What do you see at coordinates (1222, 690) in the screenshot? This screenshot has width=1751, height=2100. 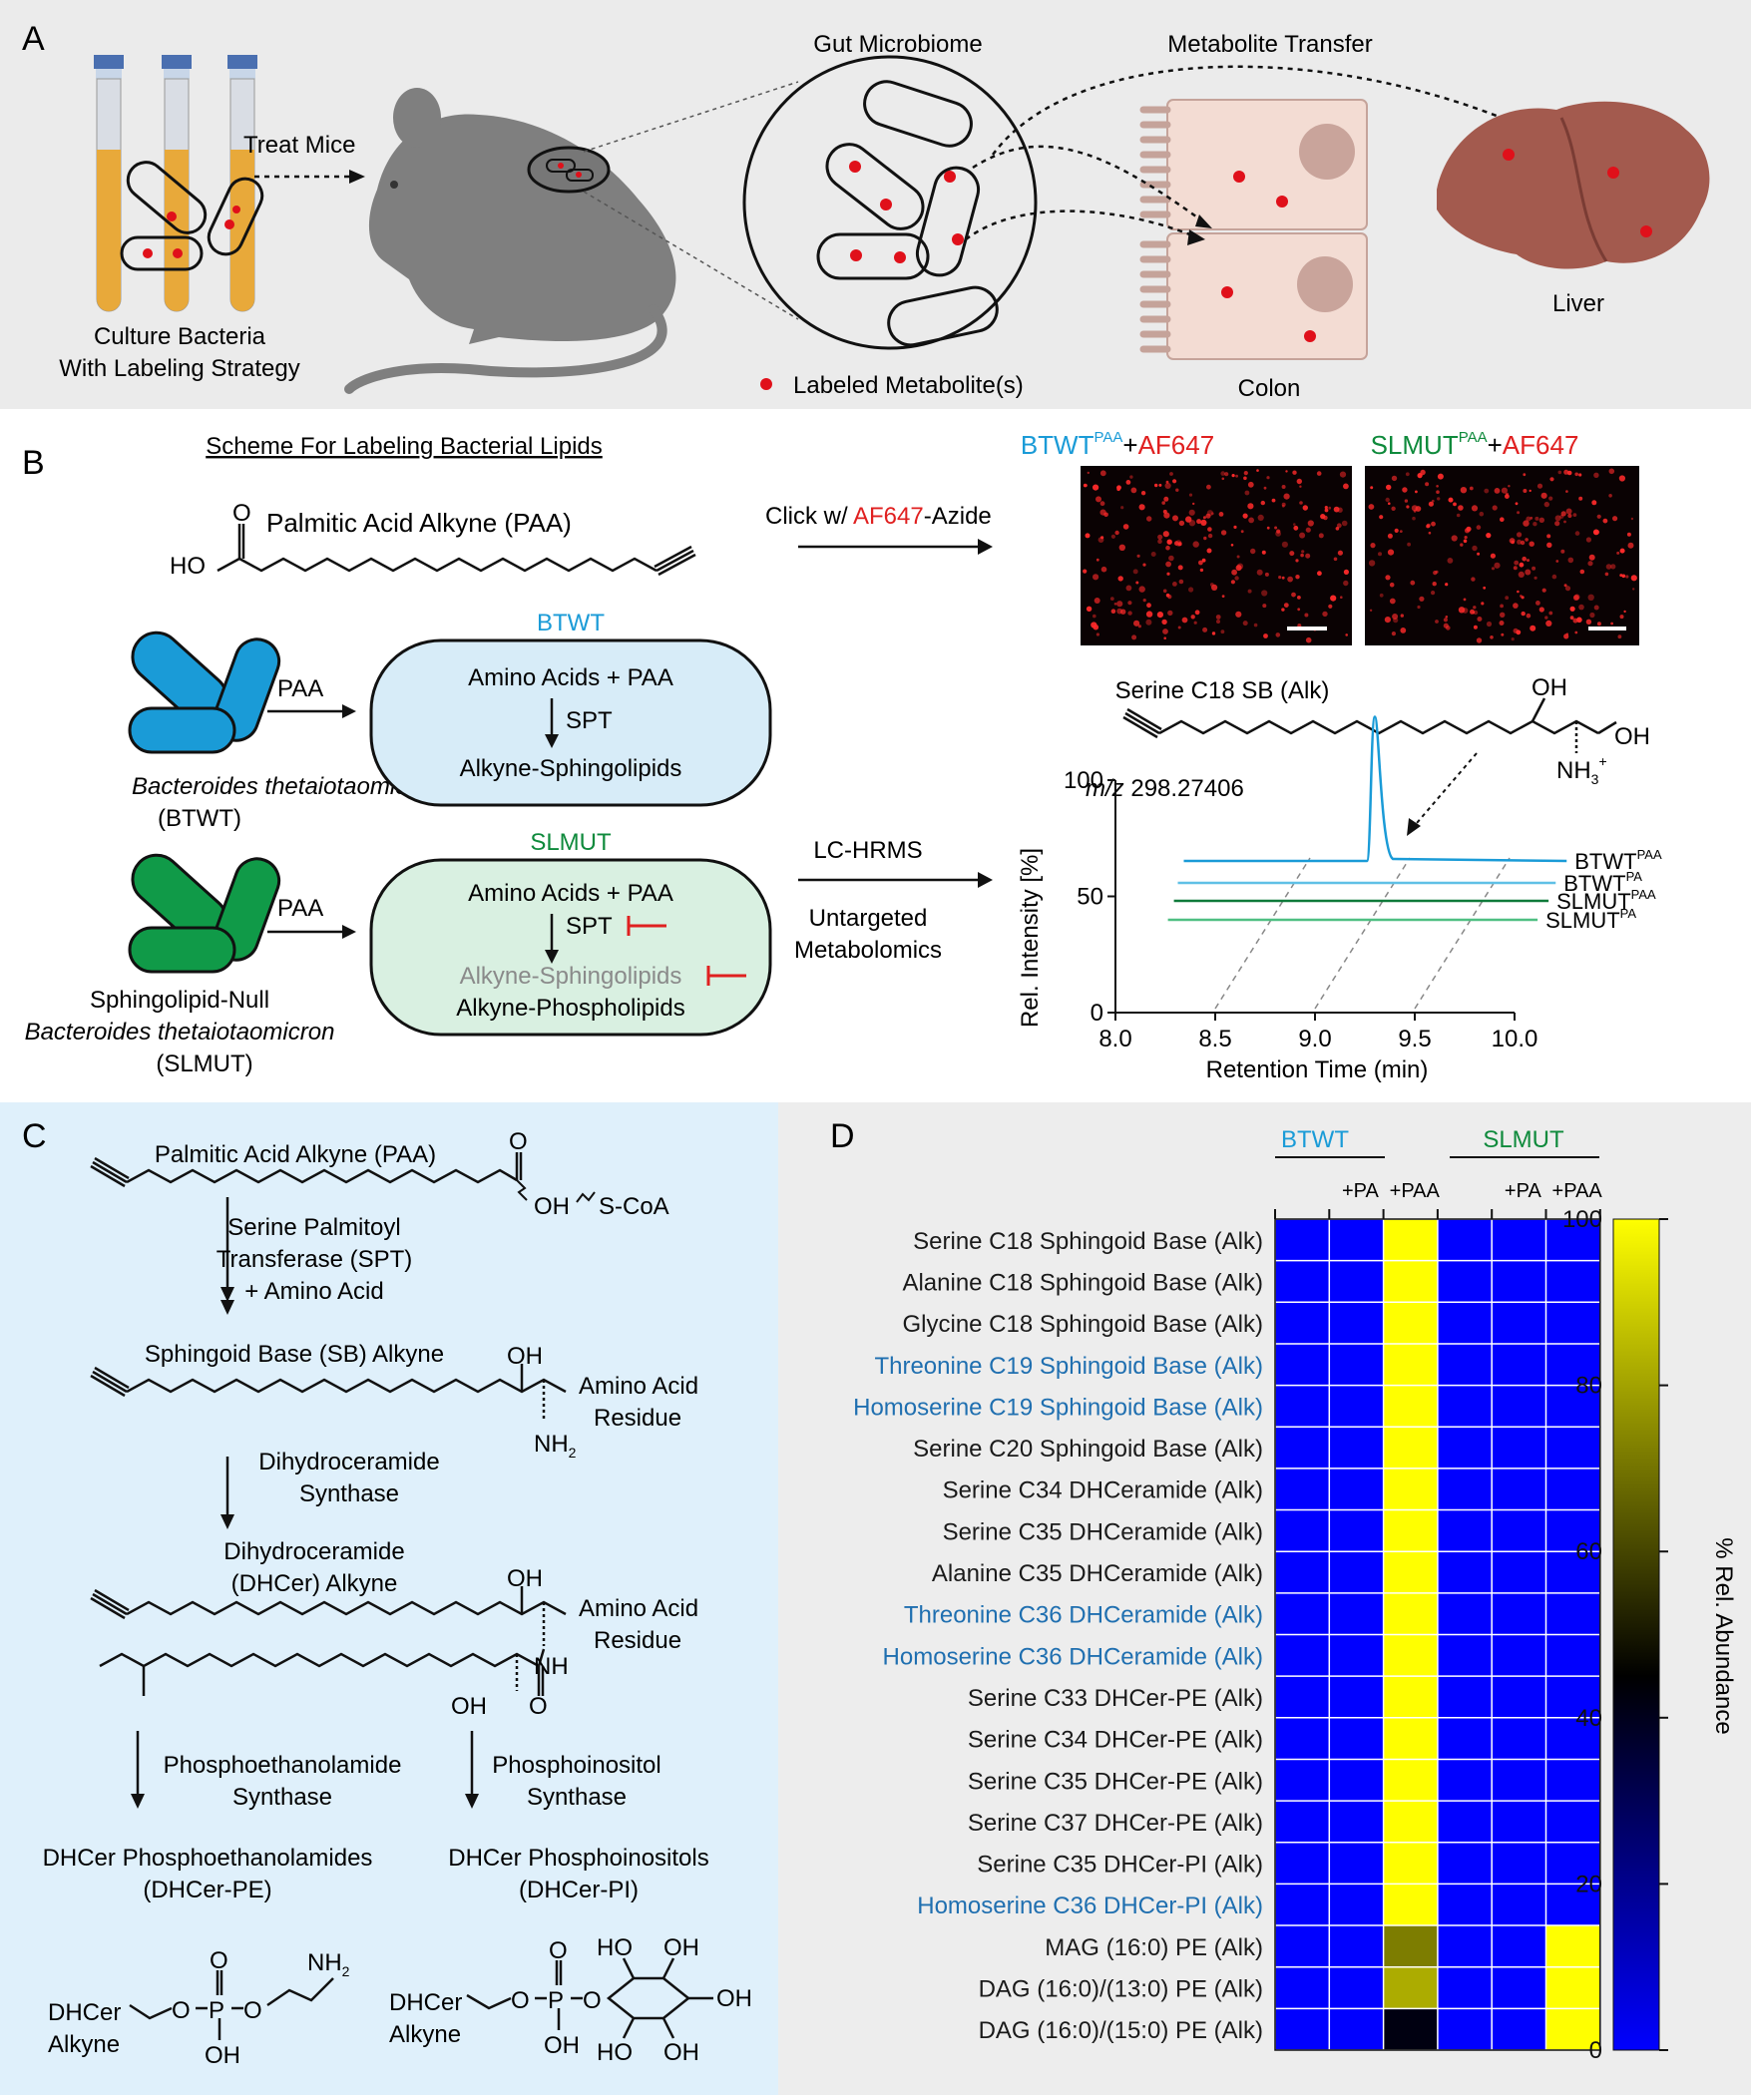 I see `serine-c18-sb-label: Serine C18 SB (Alk)` at bounding box center [1222, 690].